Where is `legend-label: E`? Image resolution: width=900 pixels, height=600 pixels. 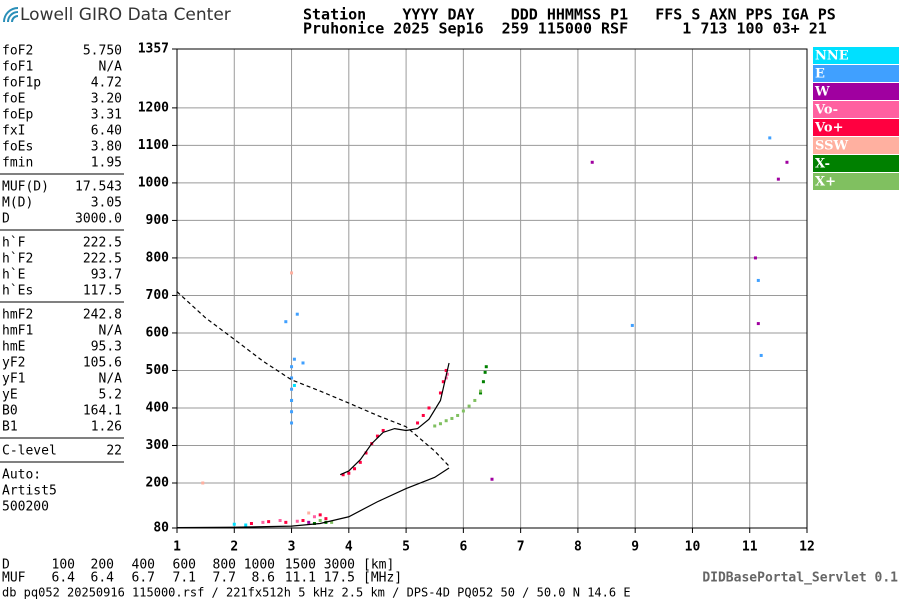 legend-label: E is located at coordinates (820, 74).